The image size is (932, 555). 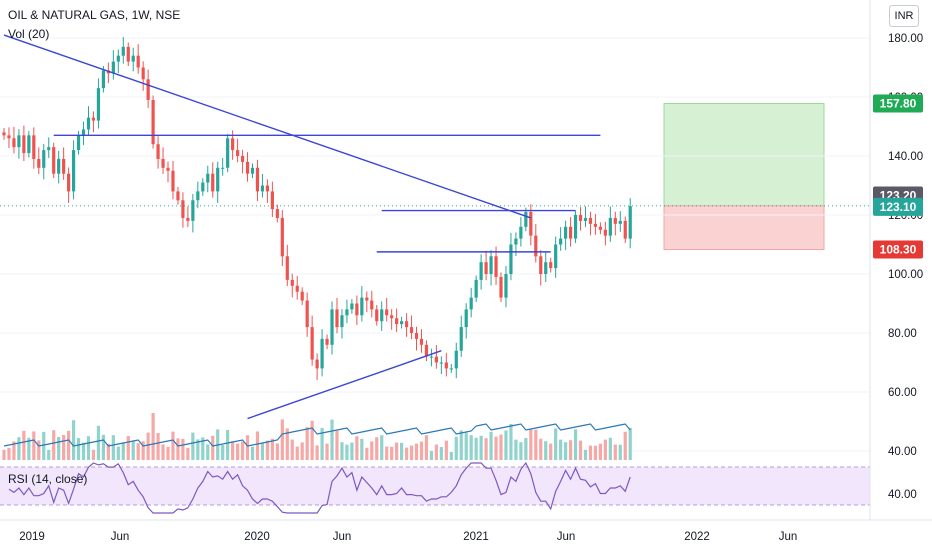 I want to click on target-zone, so click(x=744, y=154).